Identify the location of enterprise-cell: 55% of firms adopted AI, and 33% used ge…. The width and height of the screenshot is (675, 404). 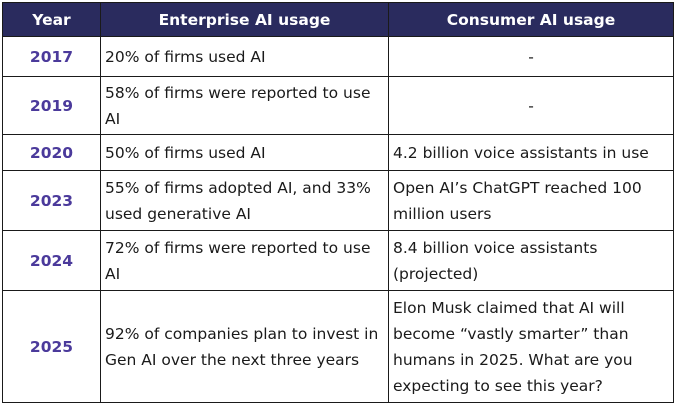
(244, 200).